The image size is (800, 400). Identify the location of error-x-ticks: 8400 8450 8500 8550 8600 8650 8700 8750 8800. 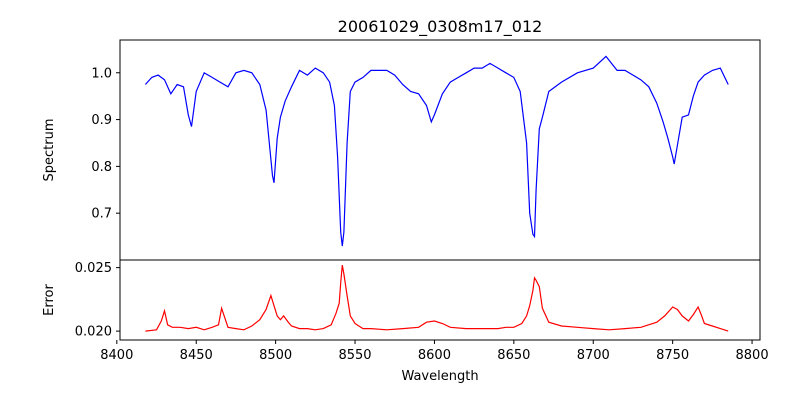
(434, 351).